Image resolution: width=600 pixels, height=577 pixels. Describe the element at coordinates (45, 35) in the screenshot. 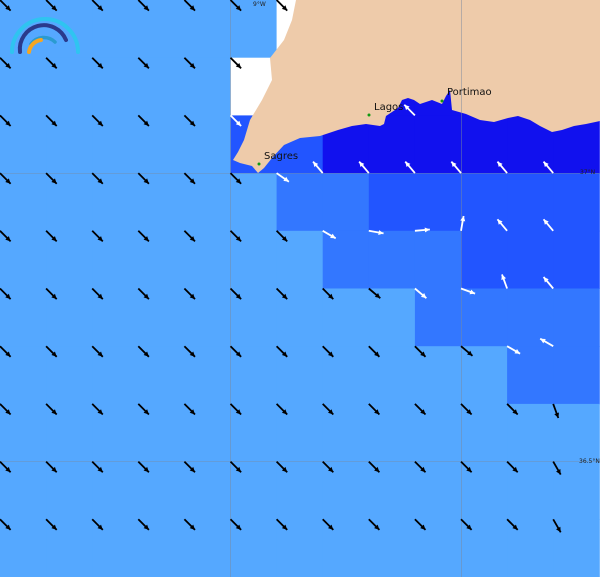

I see `logo` at that location.